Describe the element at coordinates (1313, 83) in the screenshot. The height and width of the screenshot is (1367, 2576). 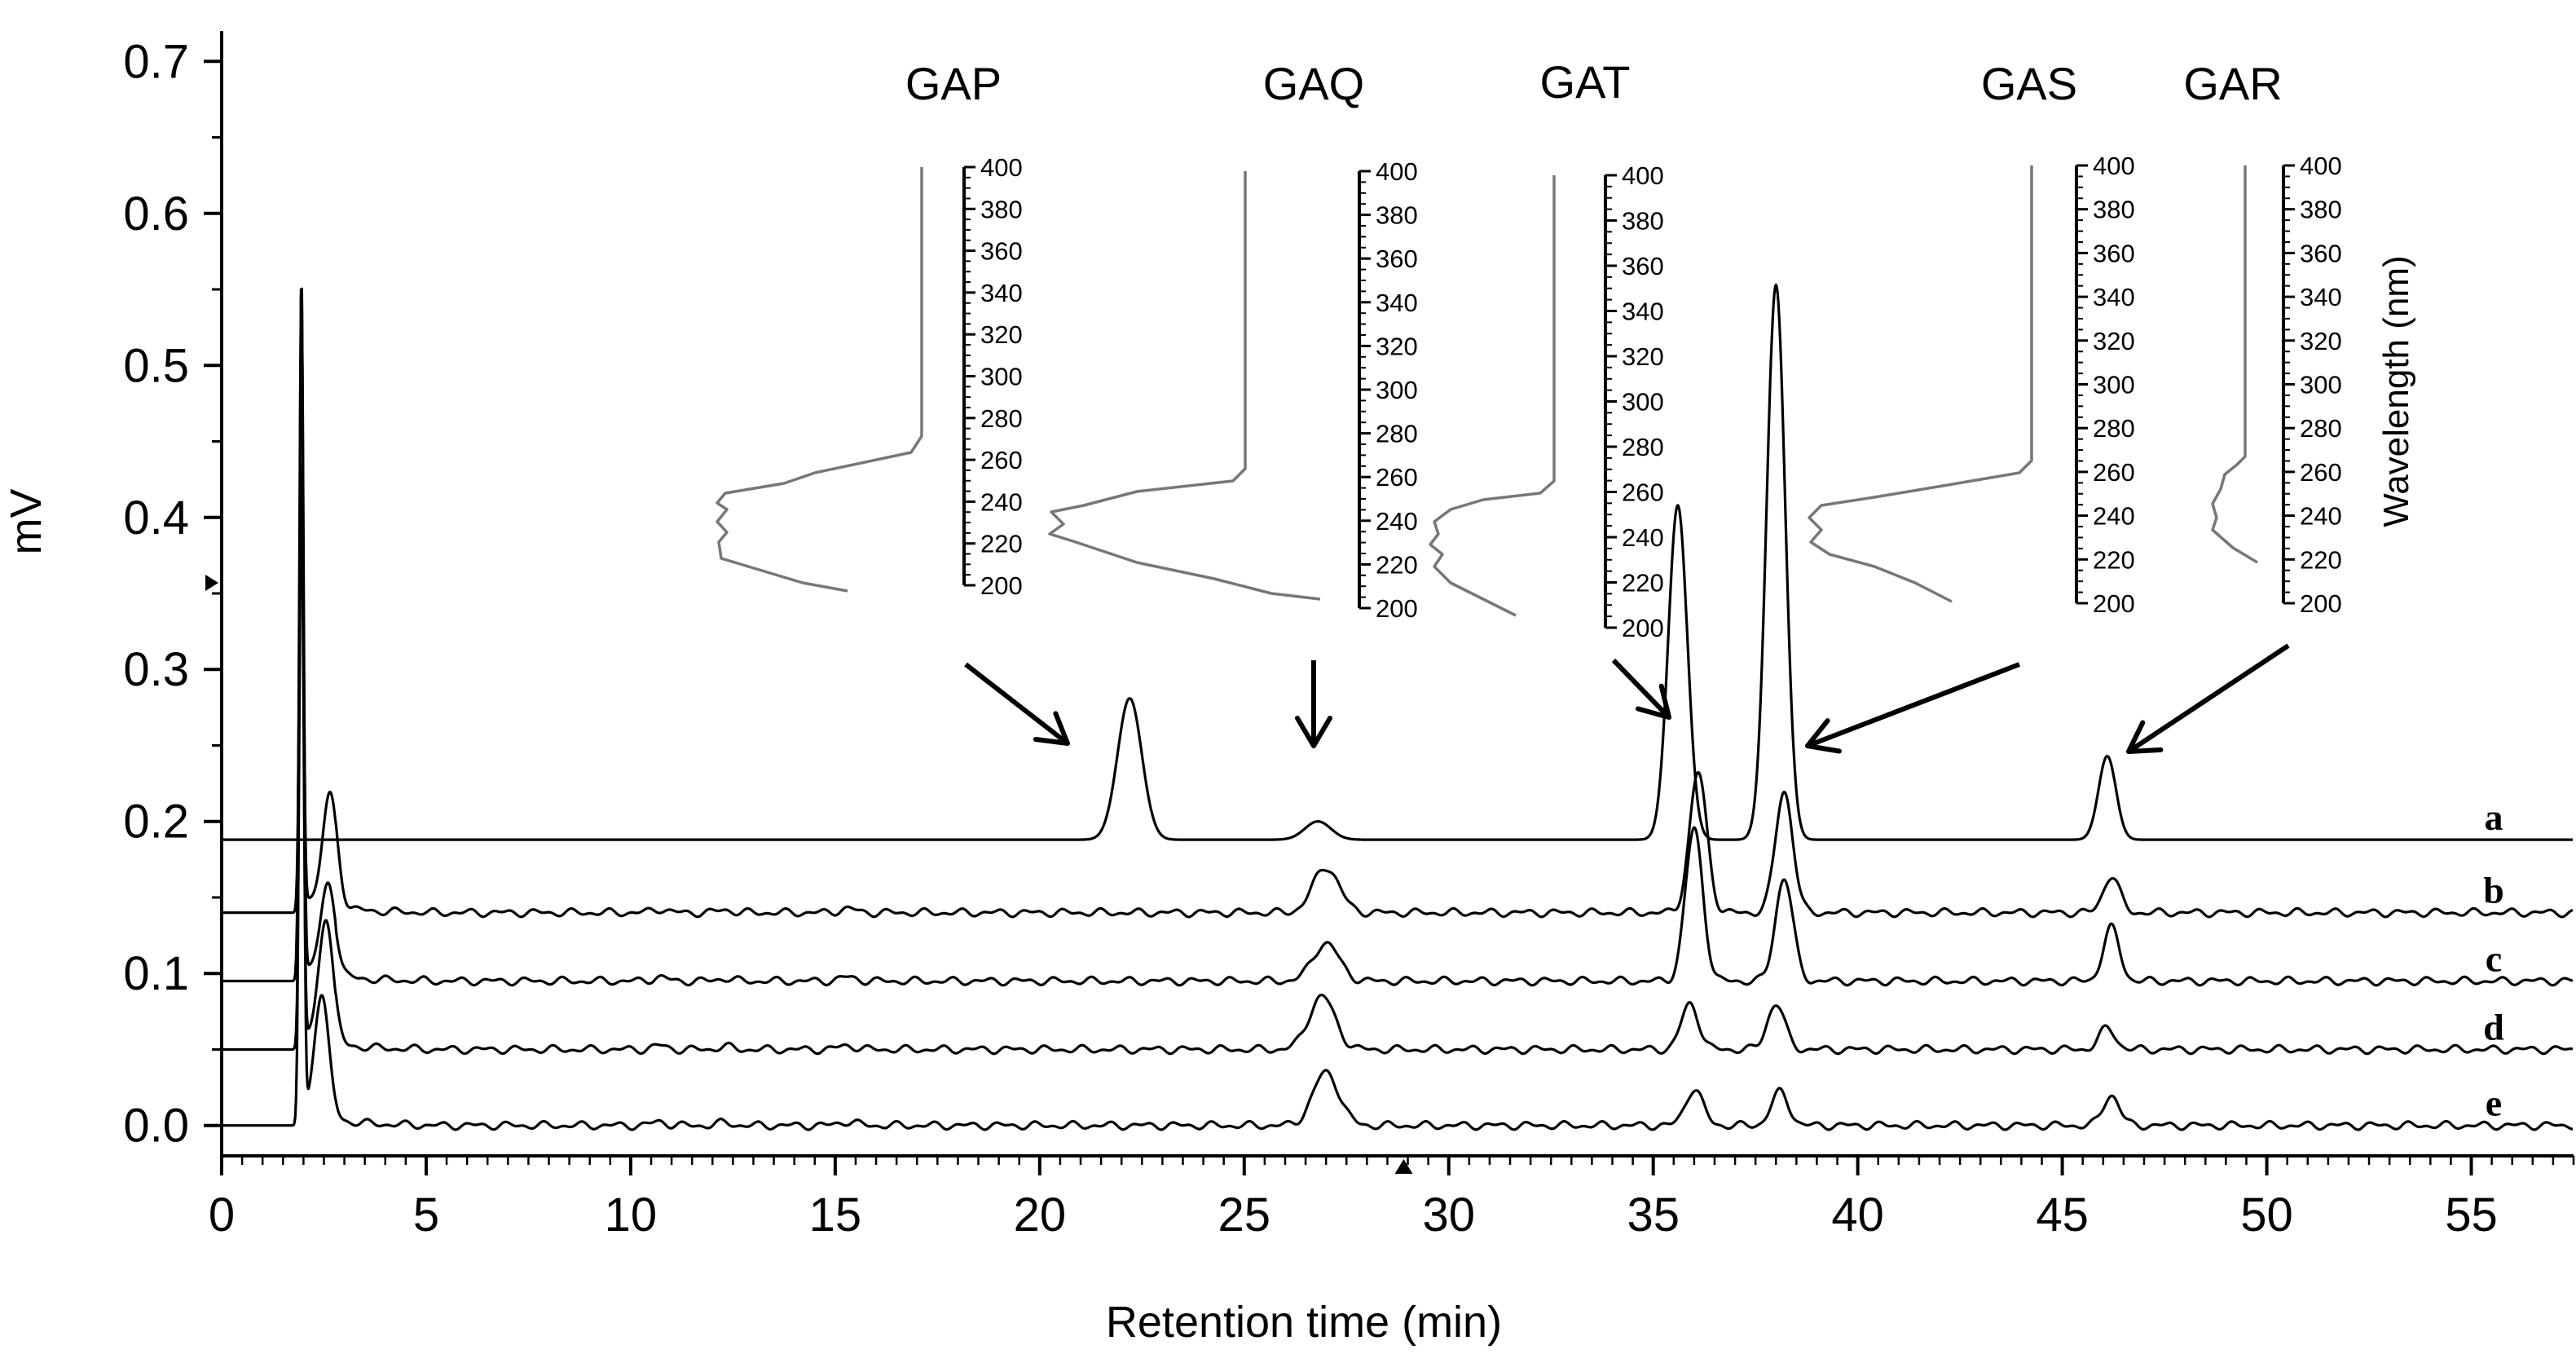
I see `peak-label-gaq: GAQ` at that location.